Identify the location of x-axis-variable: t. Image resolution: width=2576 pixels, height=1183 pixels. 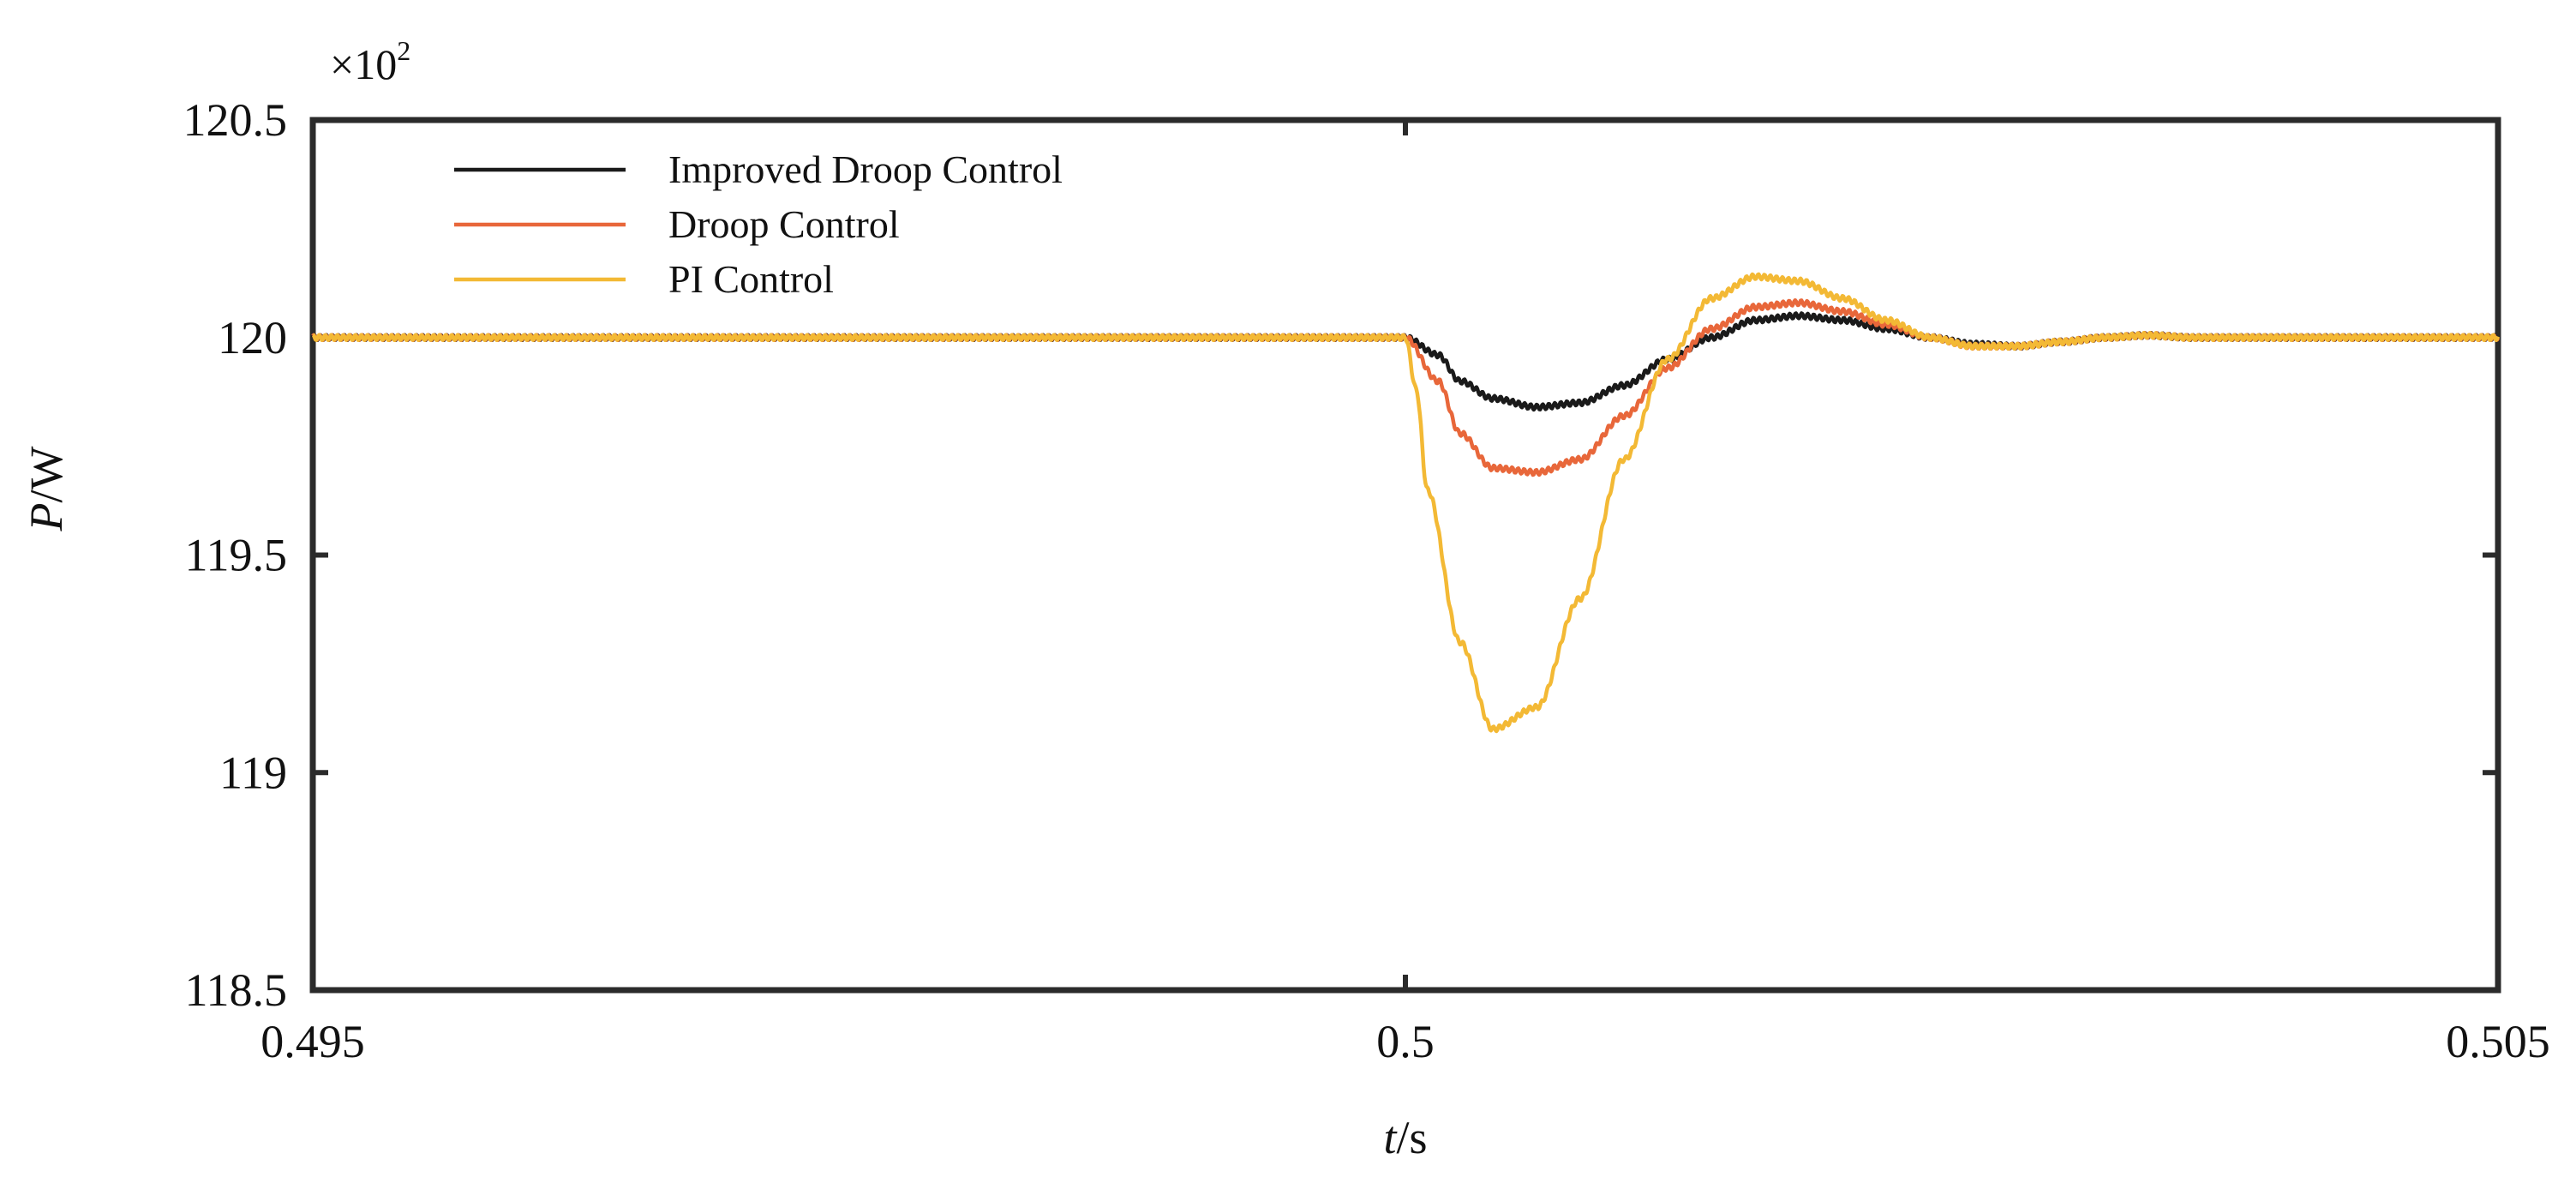
(1390, 1137).